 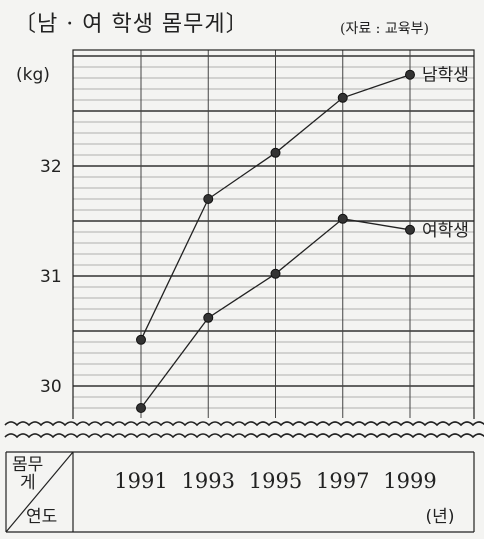 What do you see at coordinates (28, 483) in the screenshot?
I see `corner-label-weight: 게` at bounding box center [28, 483].